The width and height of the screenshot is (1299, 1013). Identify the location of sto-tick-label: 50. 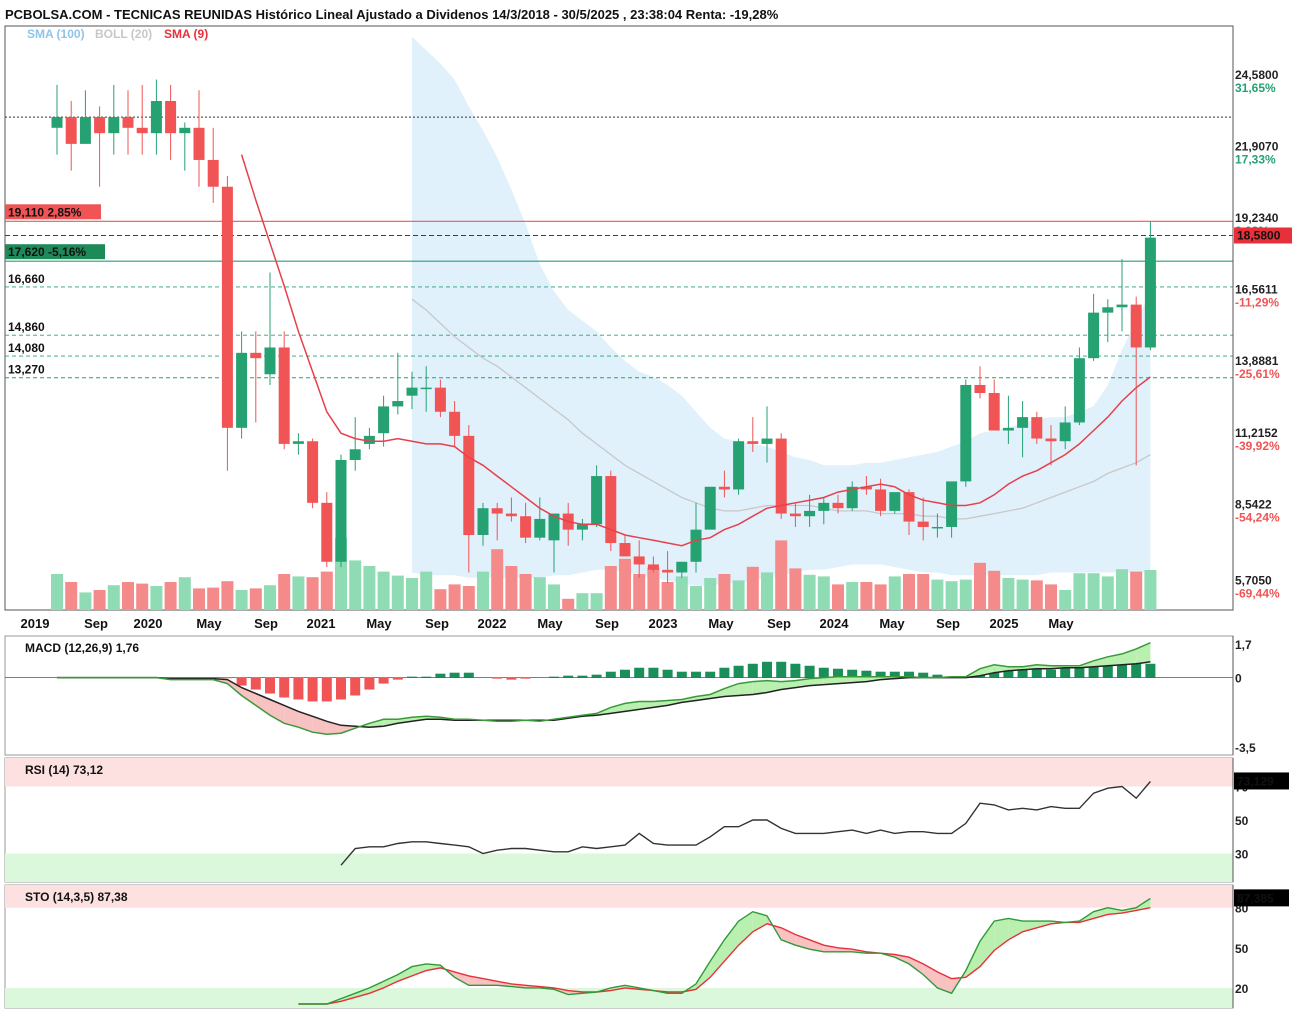
(1242, 949).